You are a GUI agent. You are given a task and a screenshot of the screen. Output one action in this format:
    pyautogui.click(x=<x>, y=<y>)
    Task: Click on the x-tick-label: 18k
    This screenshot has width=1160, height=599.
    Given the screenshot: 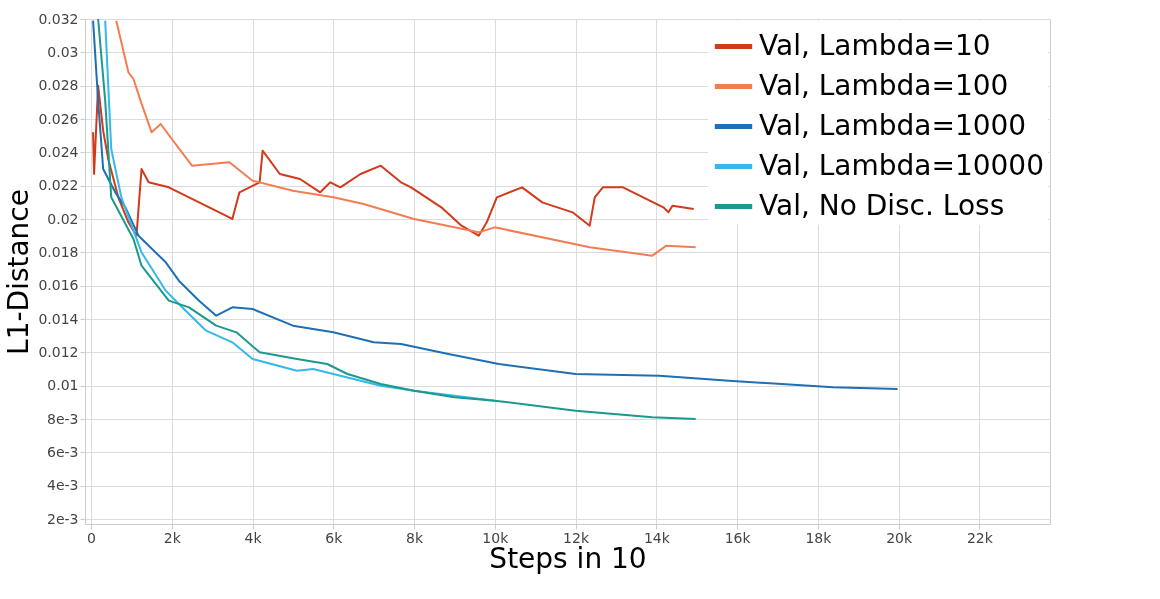 What is the action you would take?
    pyautogui.click(x=819, y=537)
    